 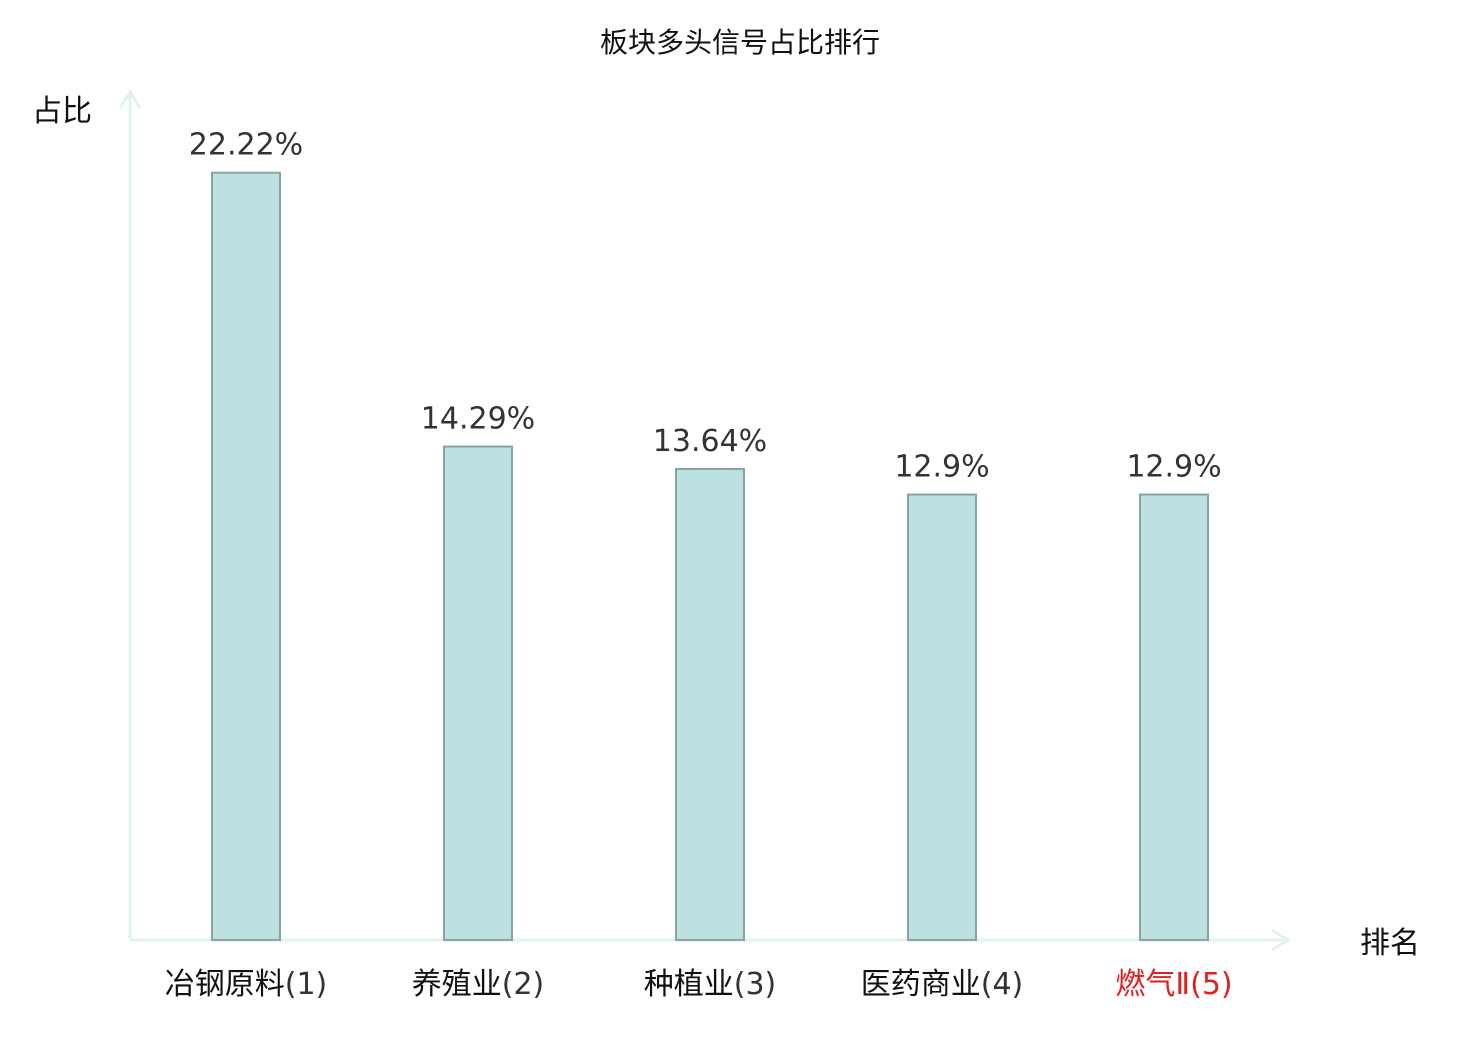 I want to click on x-axis-label: 排名, so click(x=1390, y=943).